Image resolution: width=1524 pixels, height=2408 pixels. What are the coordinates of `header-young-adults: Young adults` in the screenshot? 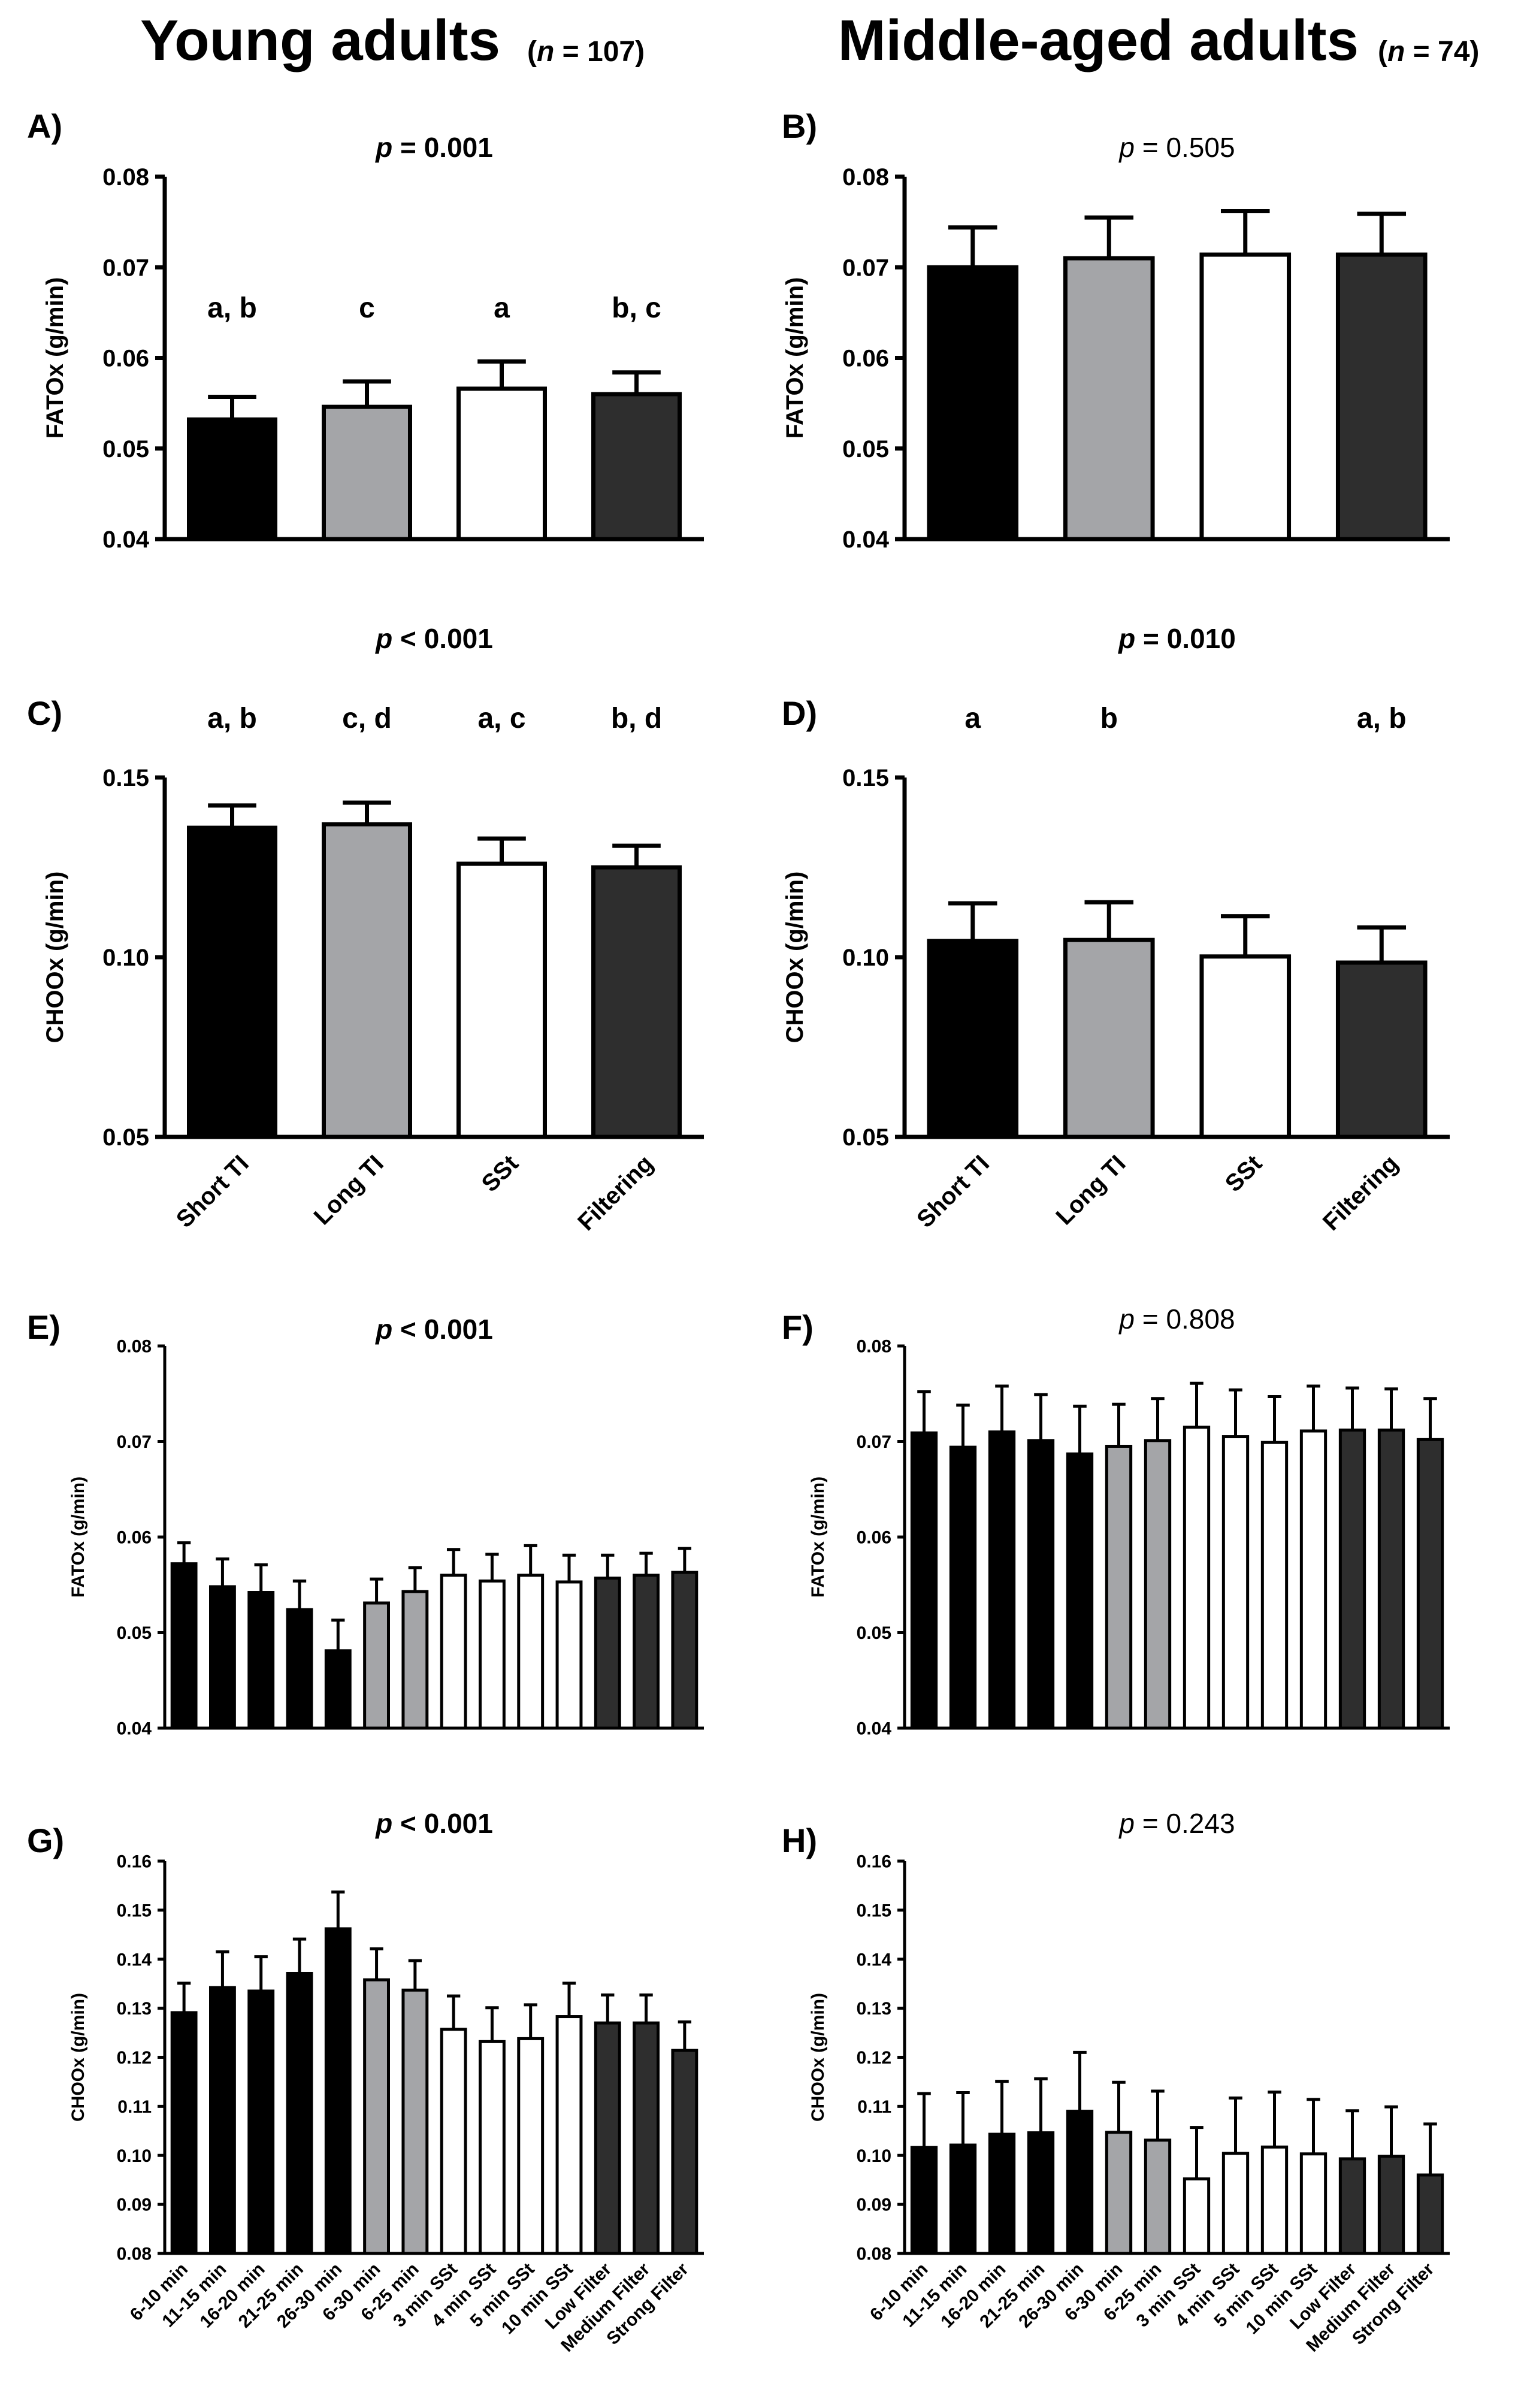 It's located at (320, 40).